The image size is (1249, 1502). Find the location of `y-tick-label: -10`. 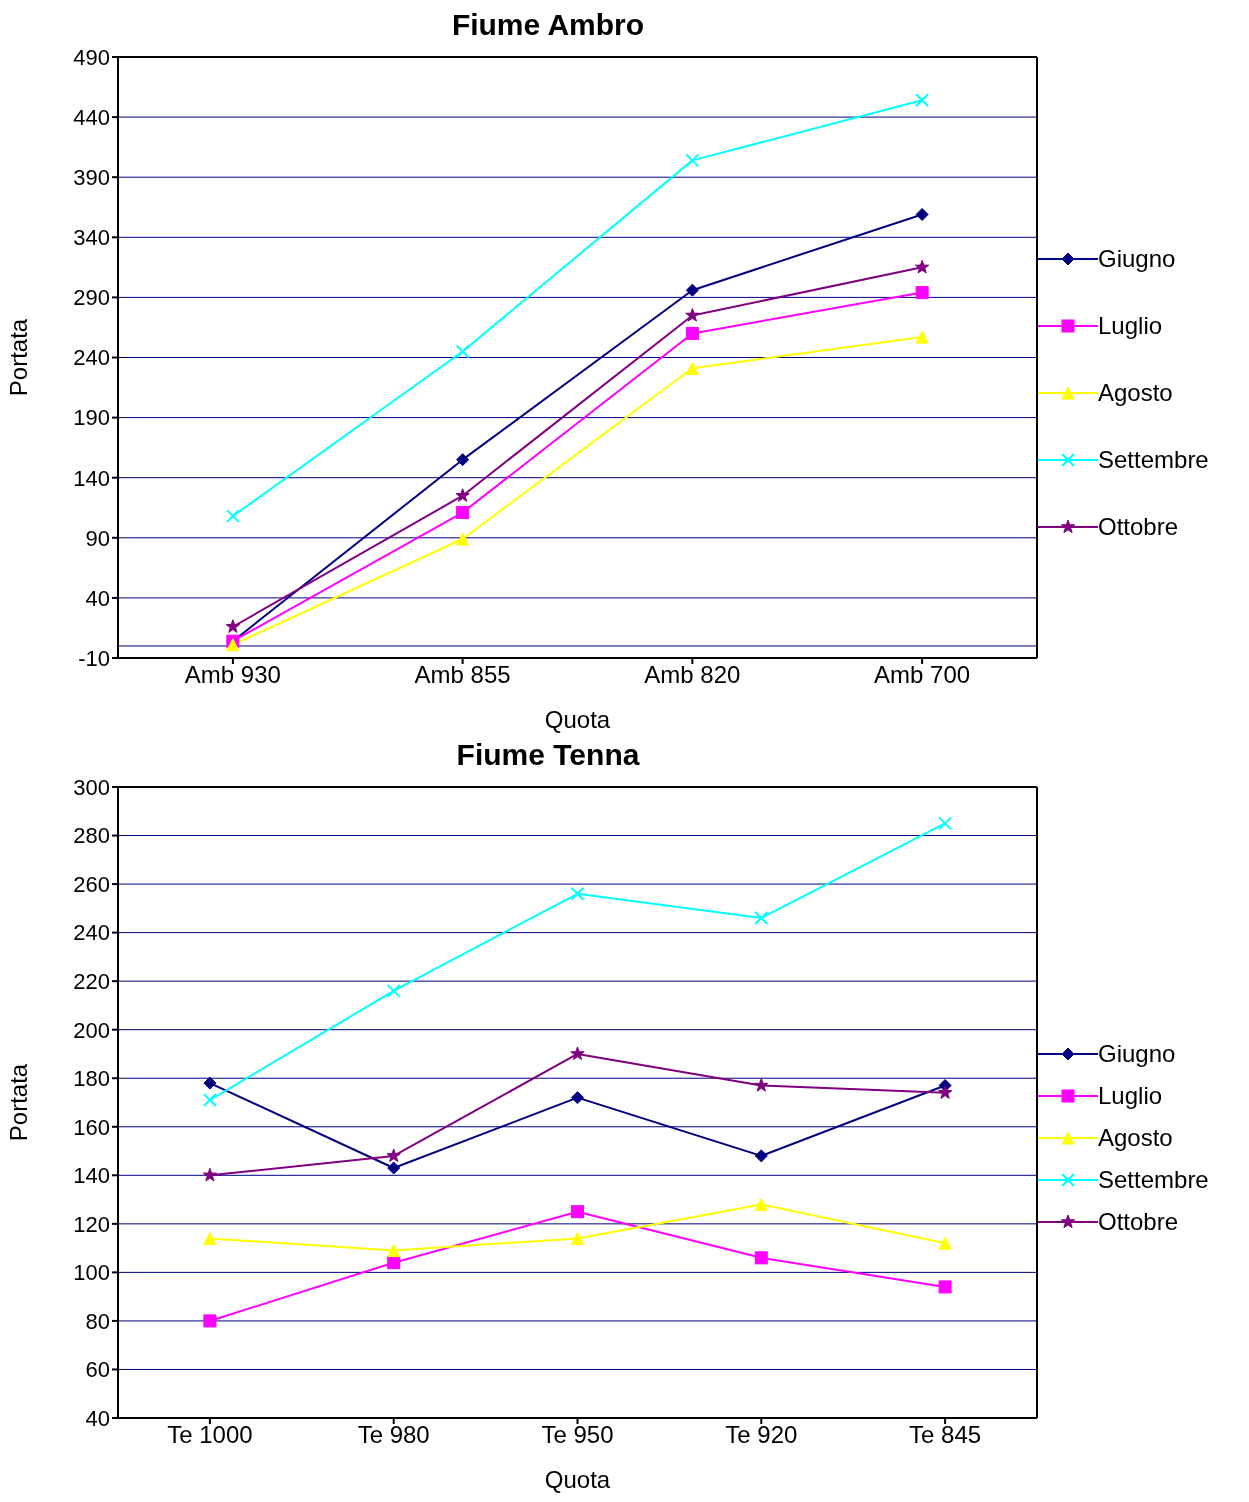

y-tick-label: -10 is located at coordinates (94, 658).